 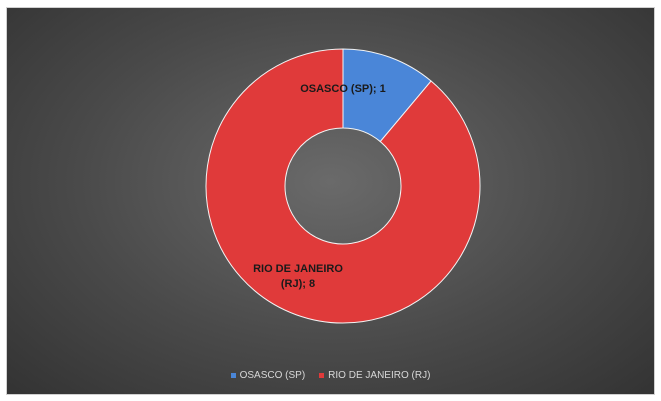 I want to click on legend-swatch-rio, so click(x=322, y=375).